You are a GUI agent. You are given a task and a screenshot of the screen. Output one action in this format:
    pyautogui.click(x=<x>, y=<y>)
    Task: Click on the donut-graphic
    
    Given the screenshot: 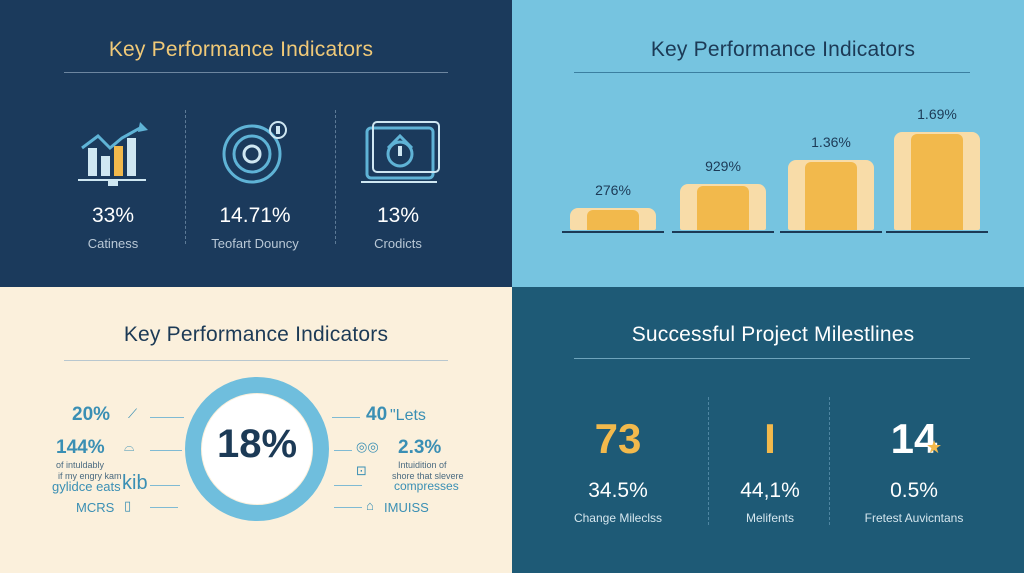 What is the action you would take?
    pyautogui.click(x=257, y=449)
    